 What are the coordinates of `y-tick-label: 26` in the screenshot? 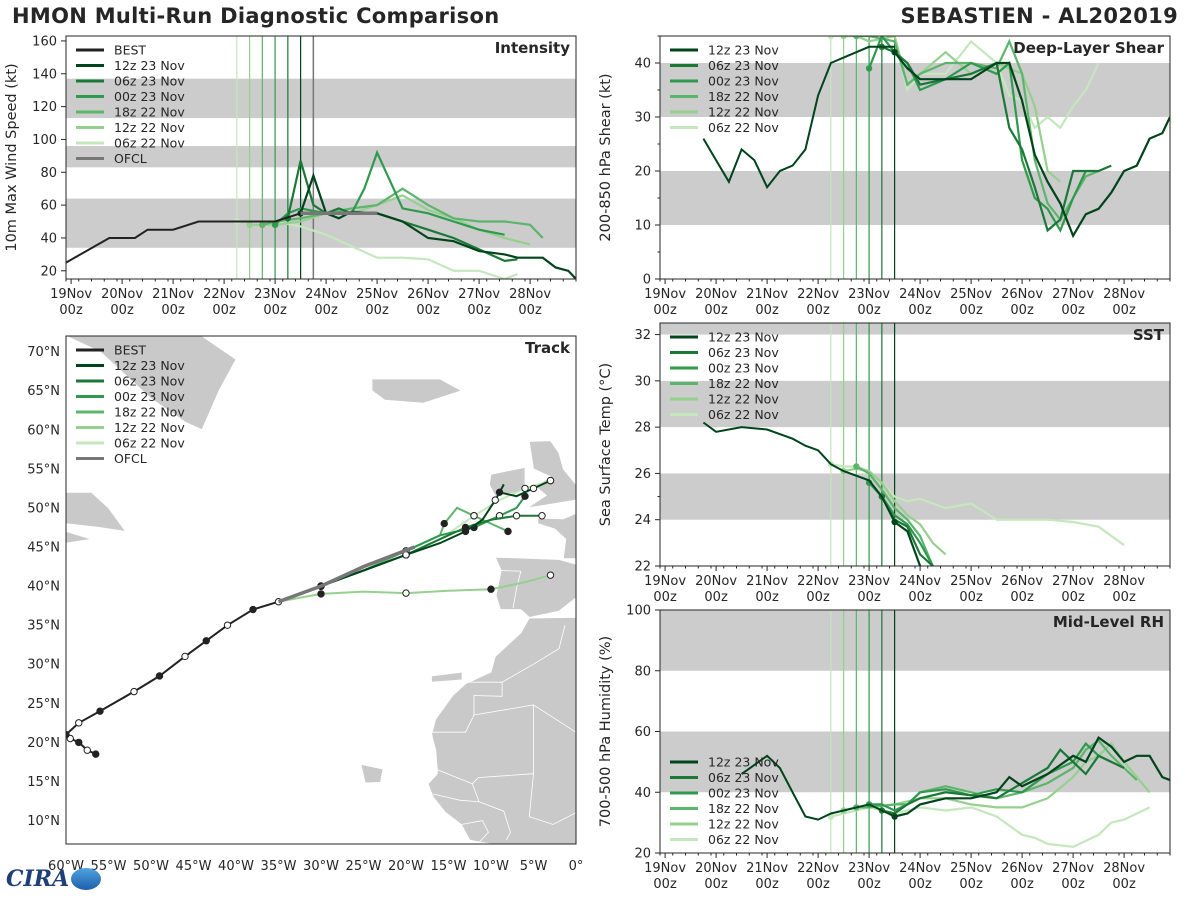 It's located at (642, 474).